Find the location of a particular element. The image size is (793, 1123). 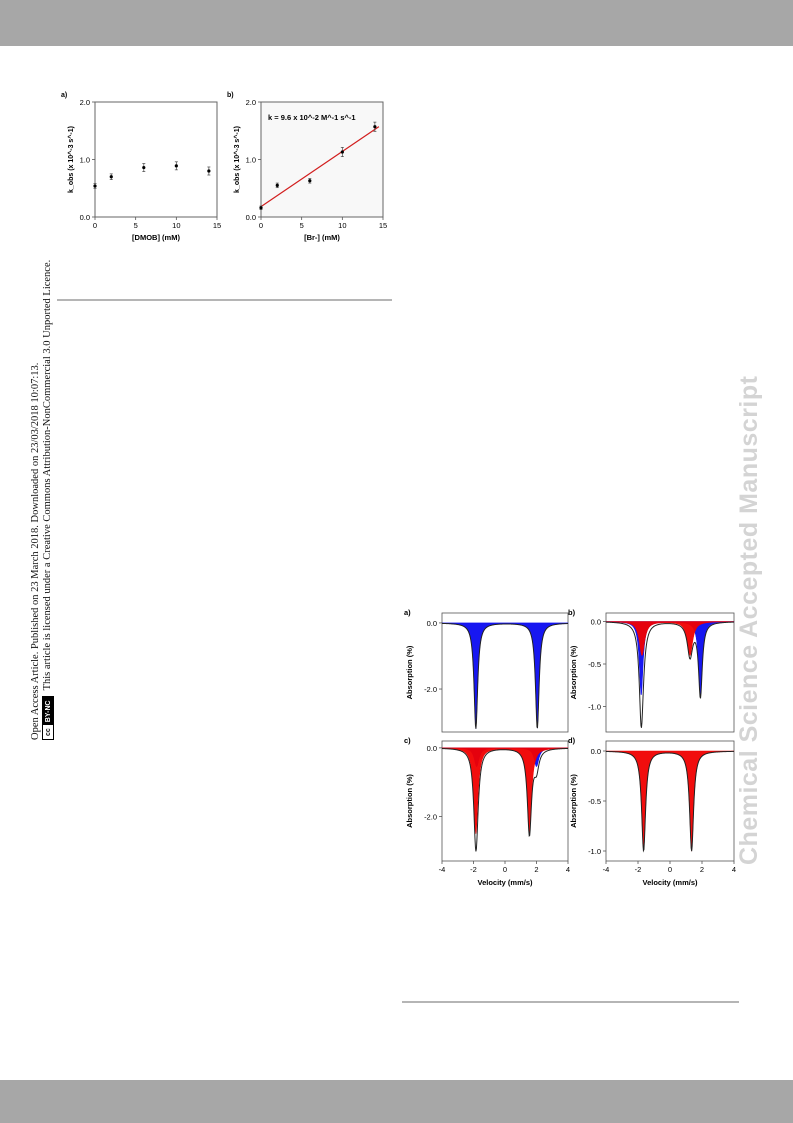

top-gray-band is located at coordinates (396, 23).